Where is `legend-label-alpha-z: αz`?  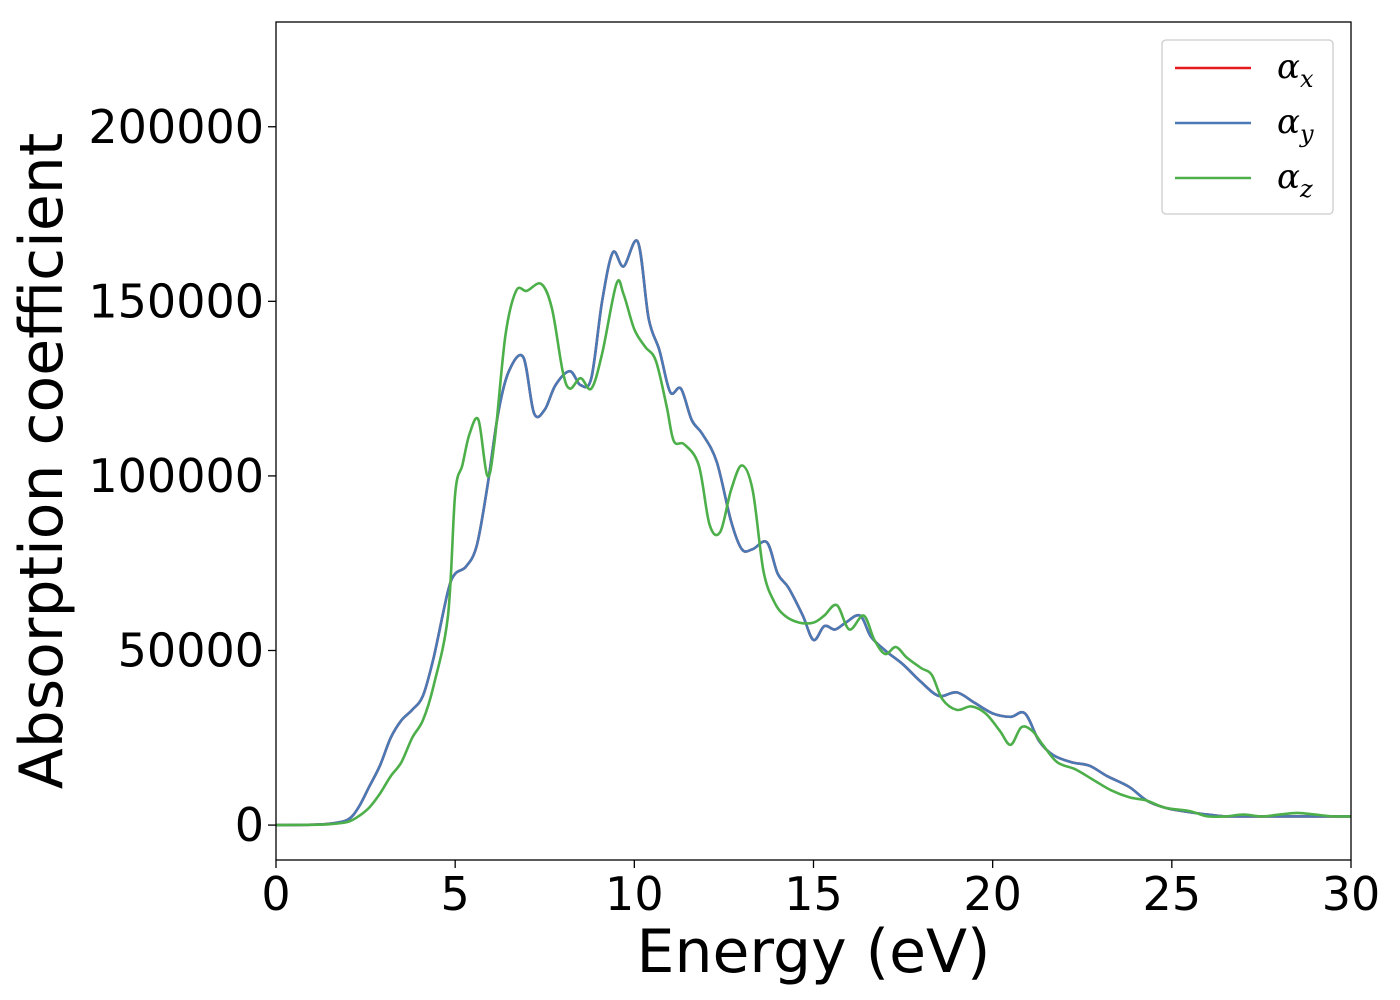
legend-label-alpha-z: αz is located at coordinates (1295, 180).